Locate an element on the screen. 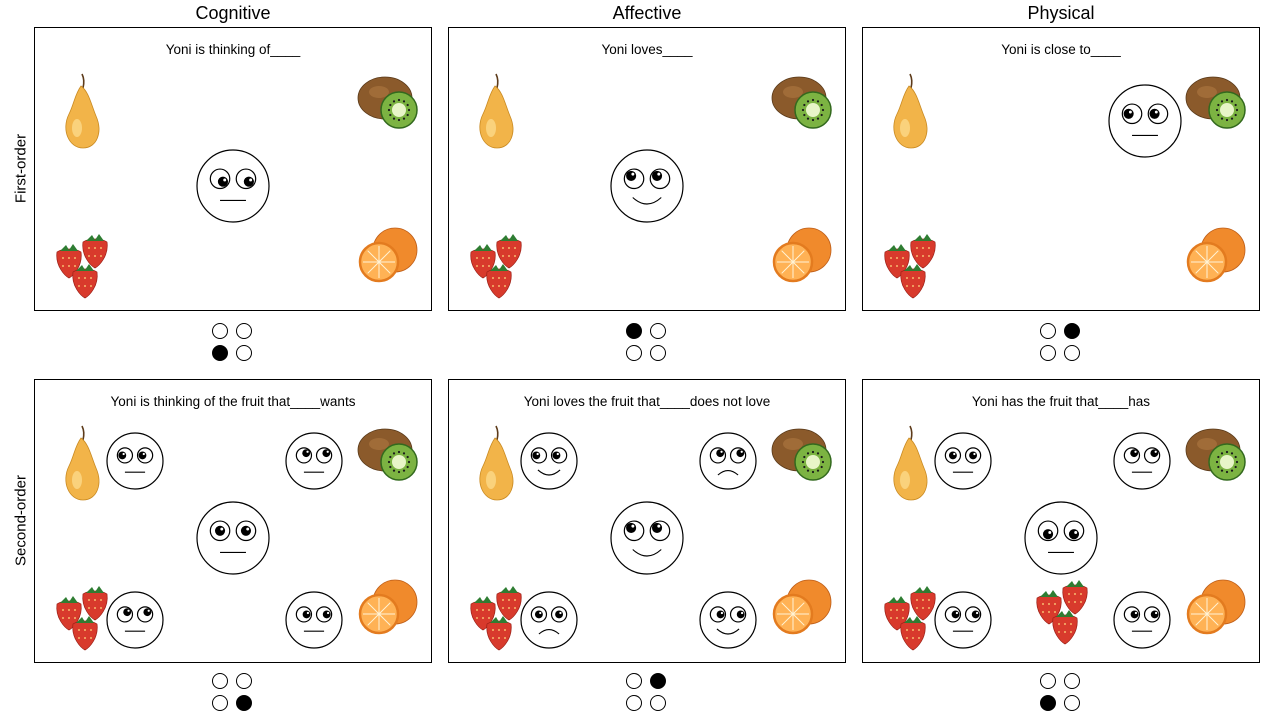 The image size is (1269, 719). panel-prompt: Yoni loves____ is located at coordinates (647, 49).